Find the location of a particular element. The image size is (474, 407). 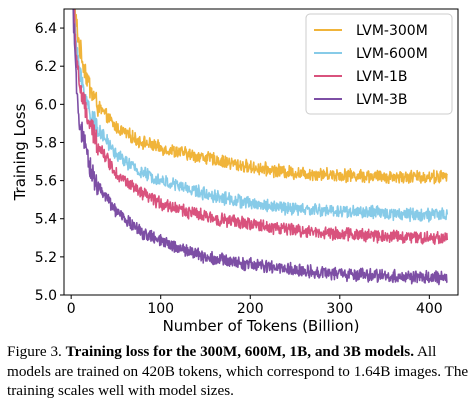

x-axis-label: Number of Tokens (Billion) is located at coordinates (261, 326).